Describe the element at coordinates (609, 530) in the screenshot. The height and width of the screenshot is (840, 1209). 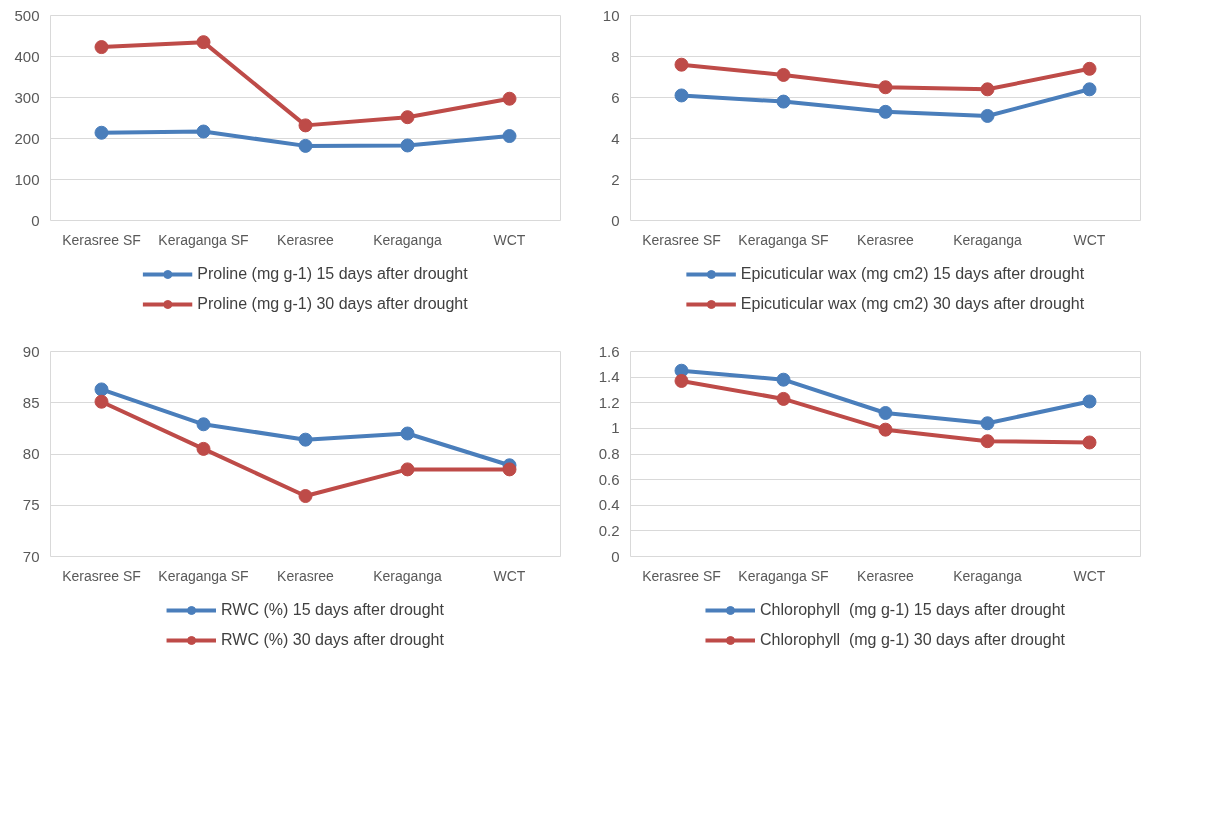
I see `y-tick-label: 0.2` at that location.